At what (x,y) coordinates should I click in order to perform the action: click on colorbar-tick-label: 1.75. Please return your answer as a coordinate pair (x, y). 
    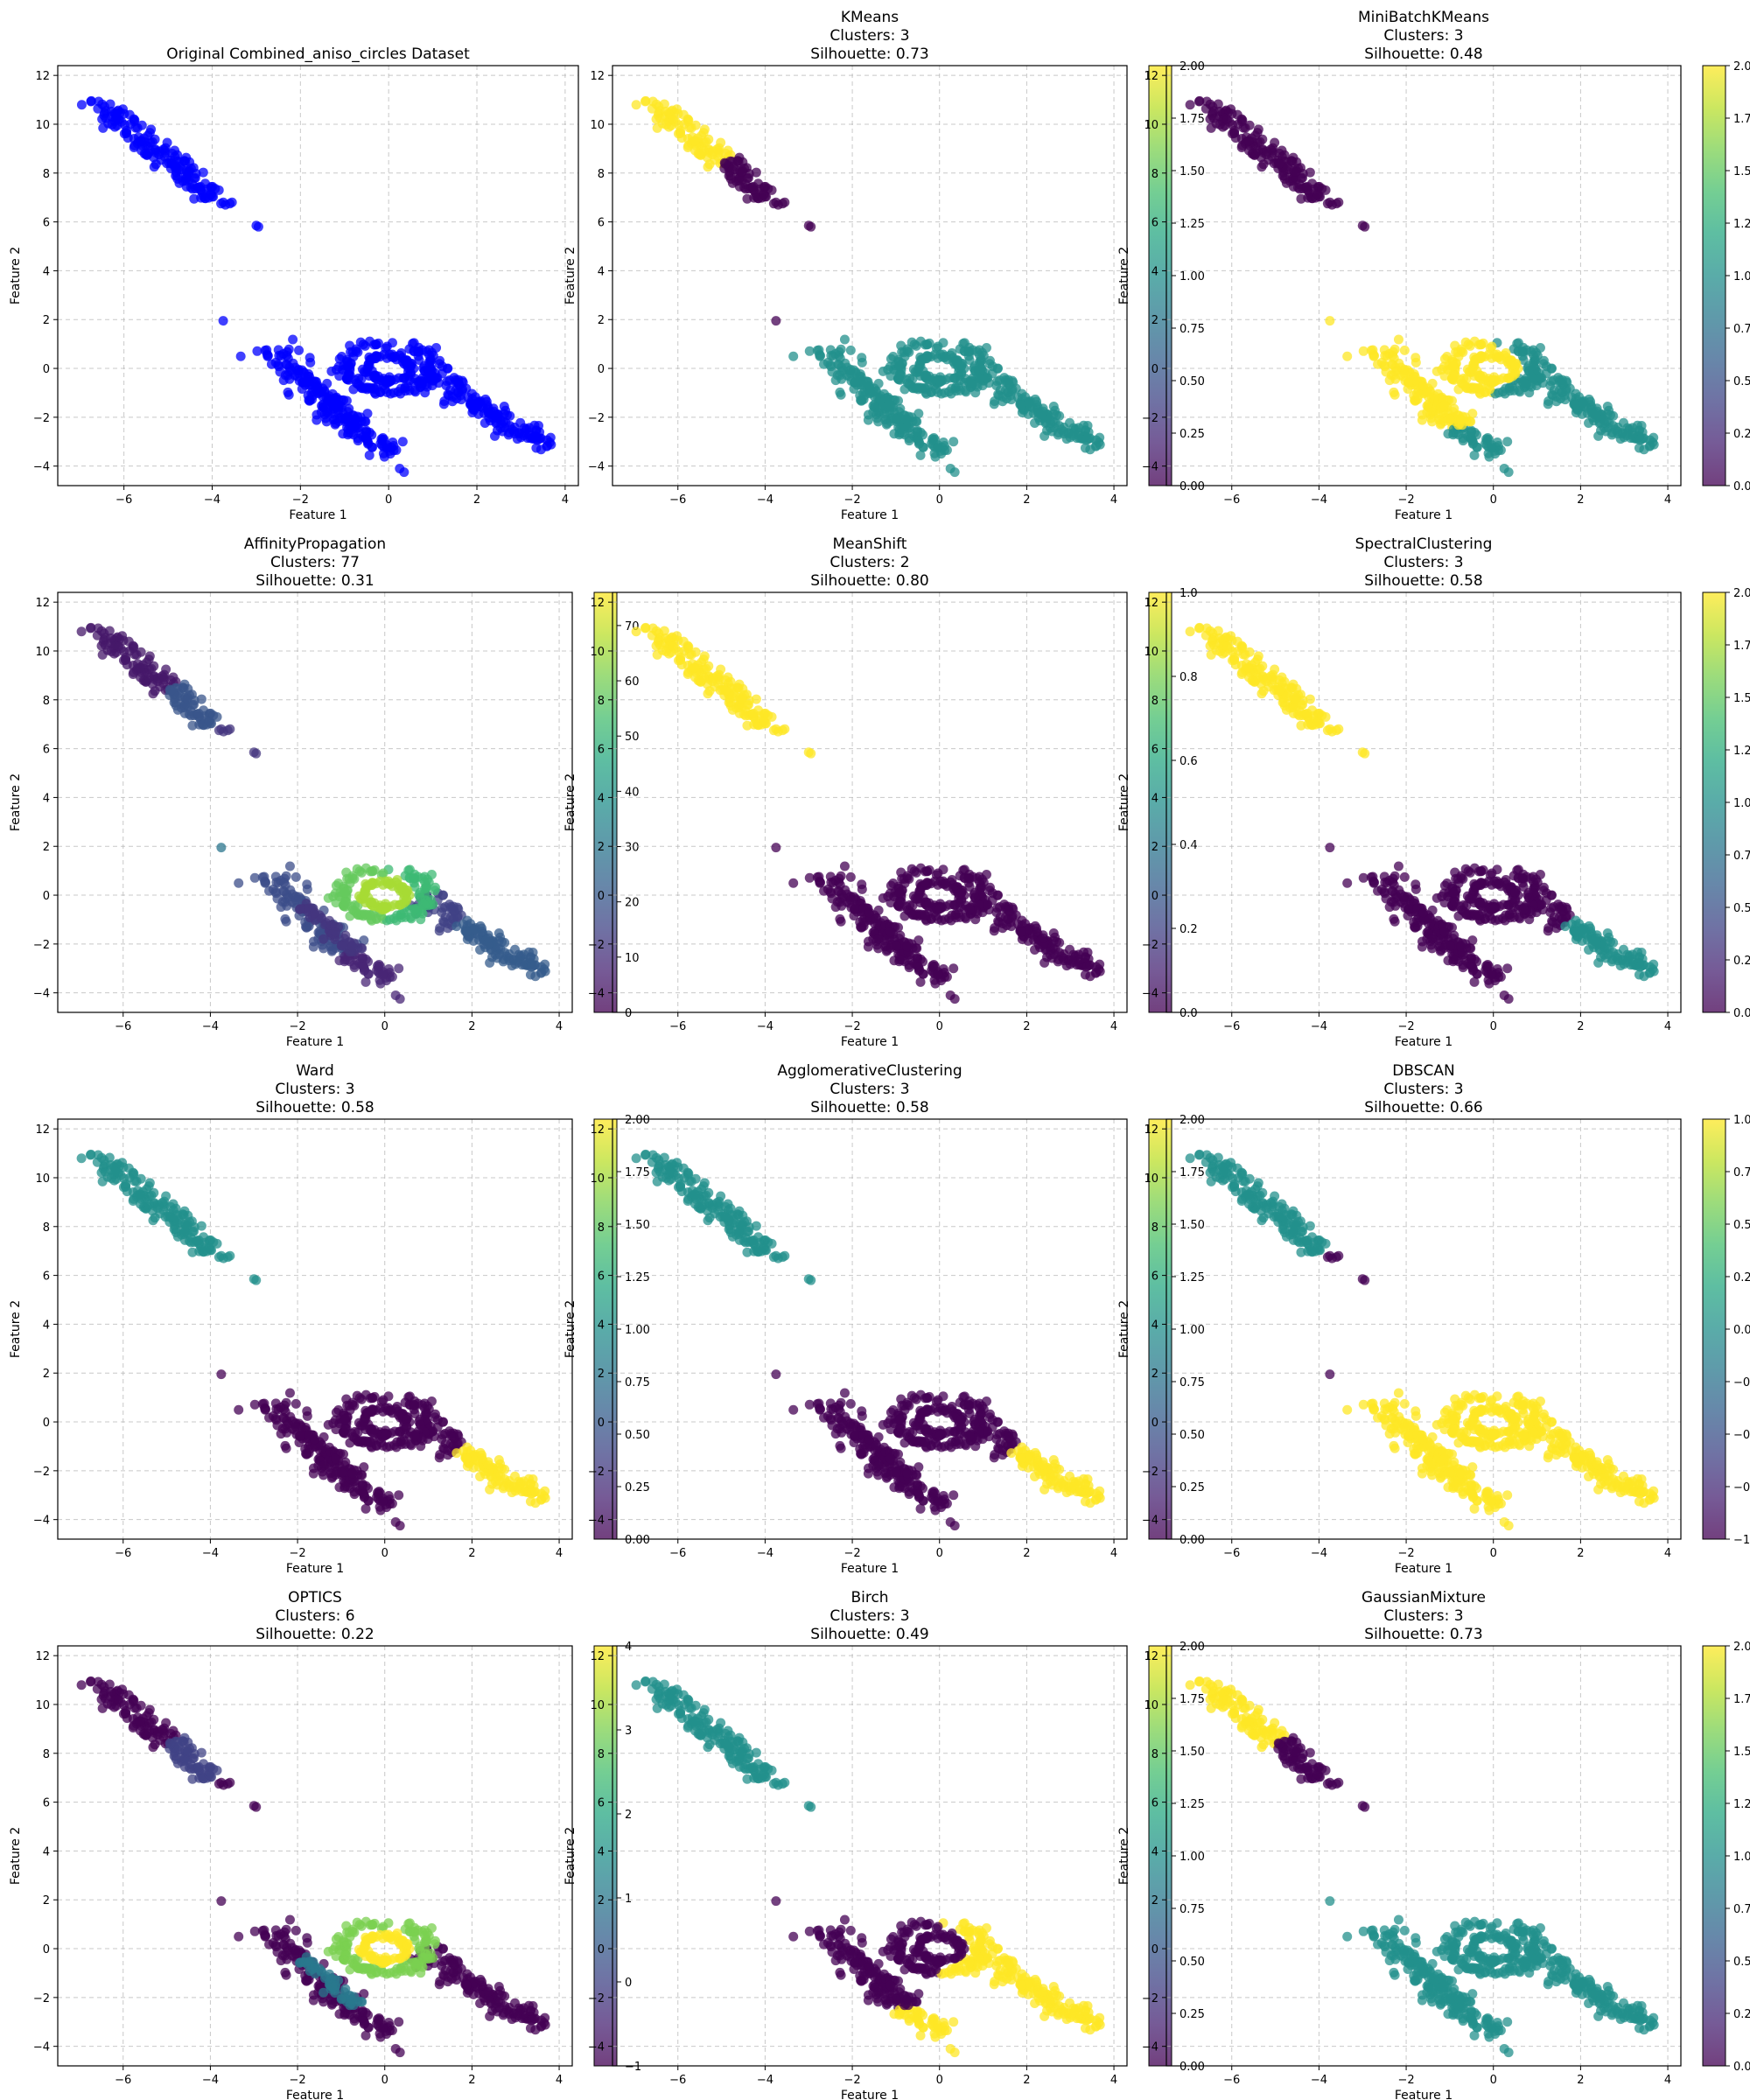
    Looking at the image, I should click on (1741, 119).